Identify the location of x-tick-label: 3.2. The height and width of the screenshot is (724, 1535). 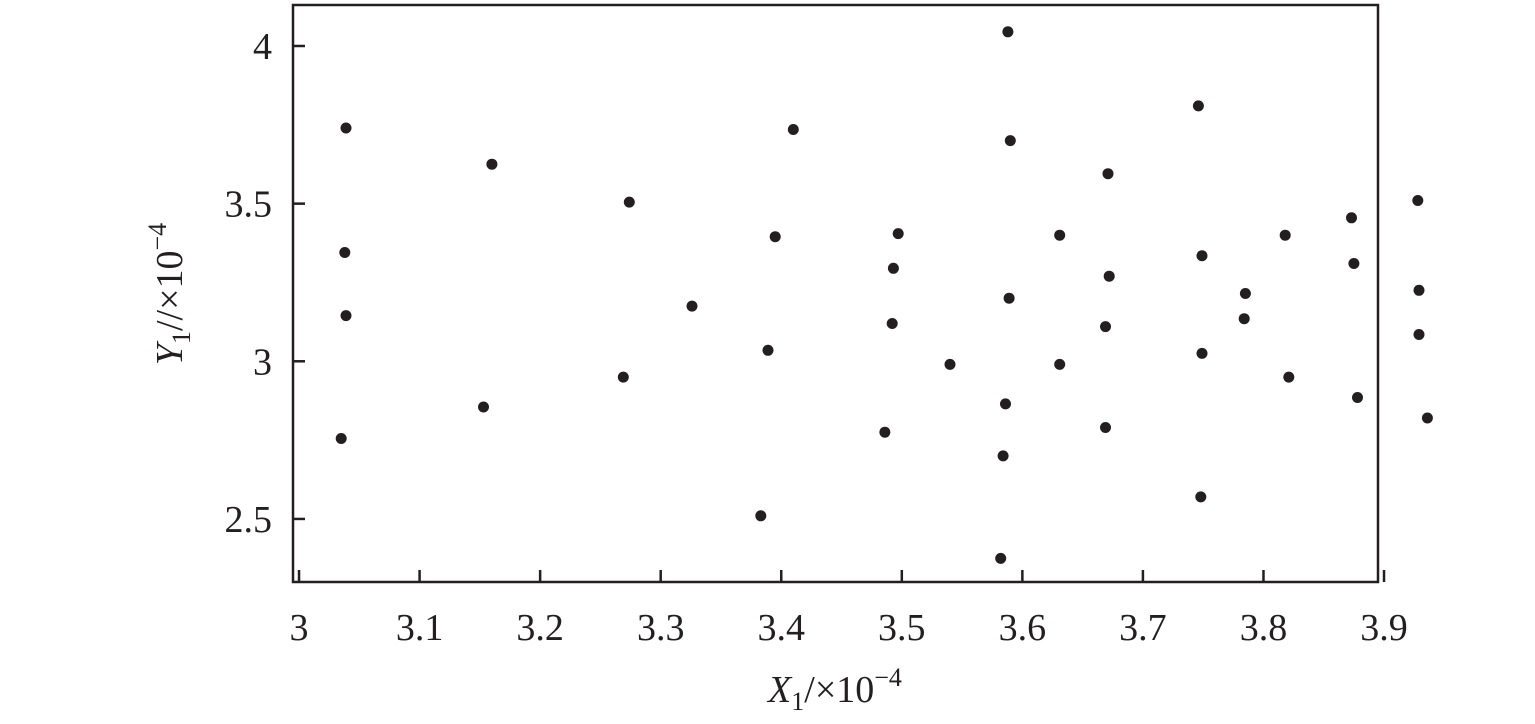
(540, 628).